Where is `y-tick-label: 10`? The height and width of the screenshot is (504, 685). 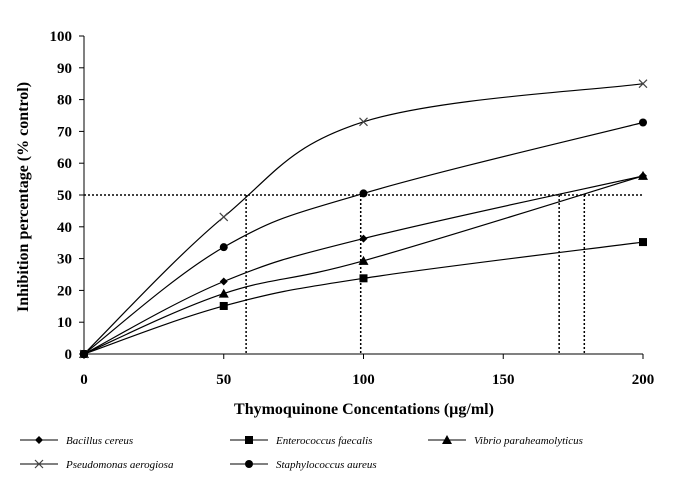 y-tick-label: 10 is located at coordinates (64, 323).